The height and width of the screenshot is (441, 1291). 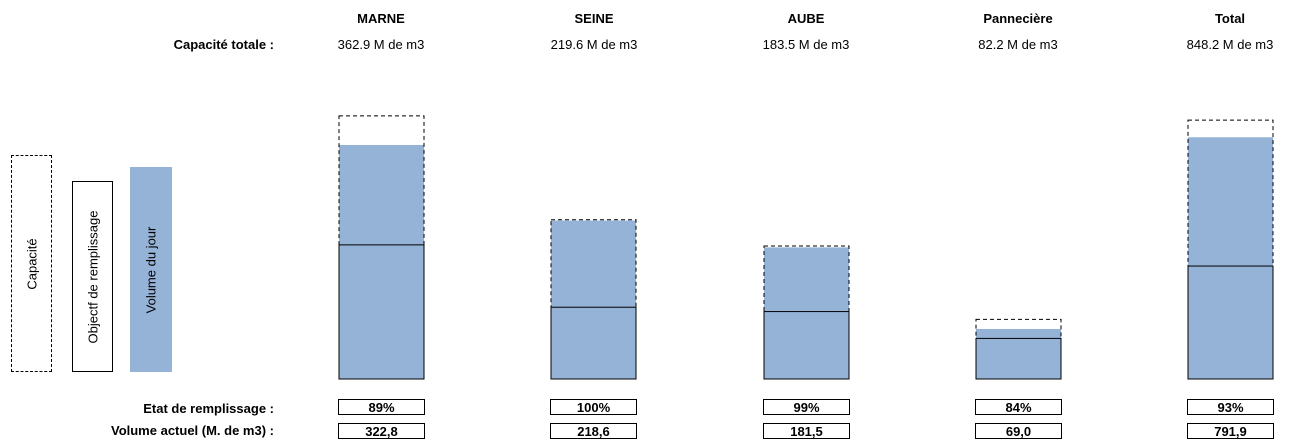 I want to click on capacity-row-label: Capacité totale :, so click(x=223, y=44).